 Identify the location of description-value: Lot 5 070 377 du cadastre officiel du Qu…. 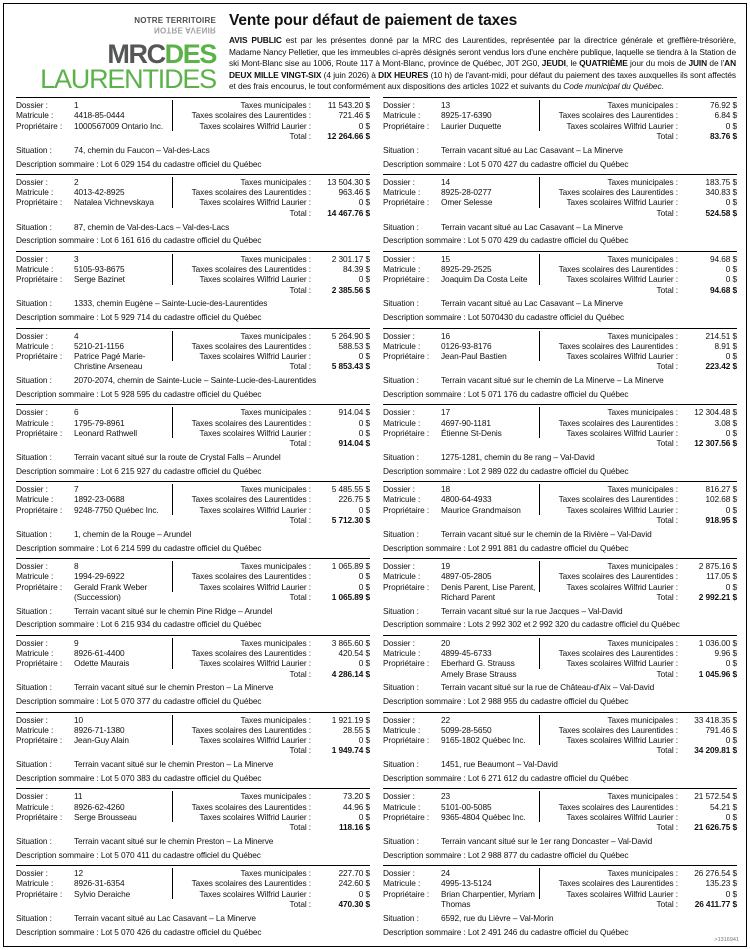
(181, 701).